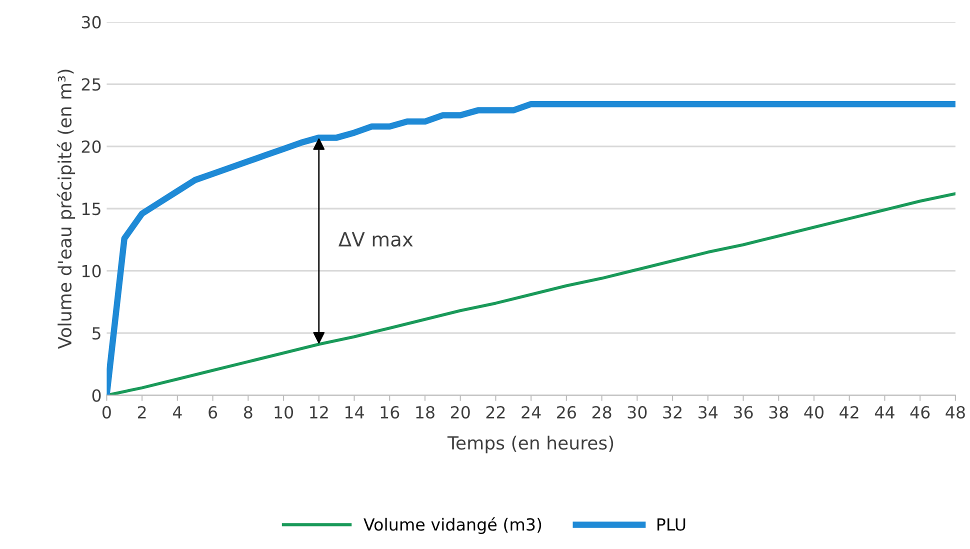 This screenshot has width=970, height=549. What do you see at coordinates (91, 209) in the screenshot?
I see `y-tick-label: 15` at bounding box center [91, 209].